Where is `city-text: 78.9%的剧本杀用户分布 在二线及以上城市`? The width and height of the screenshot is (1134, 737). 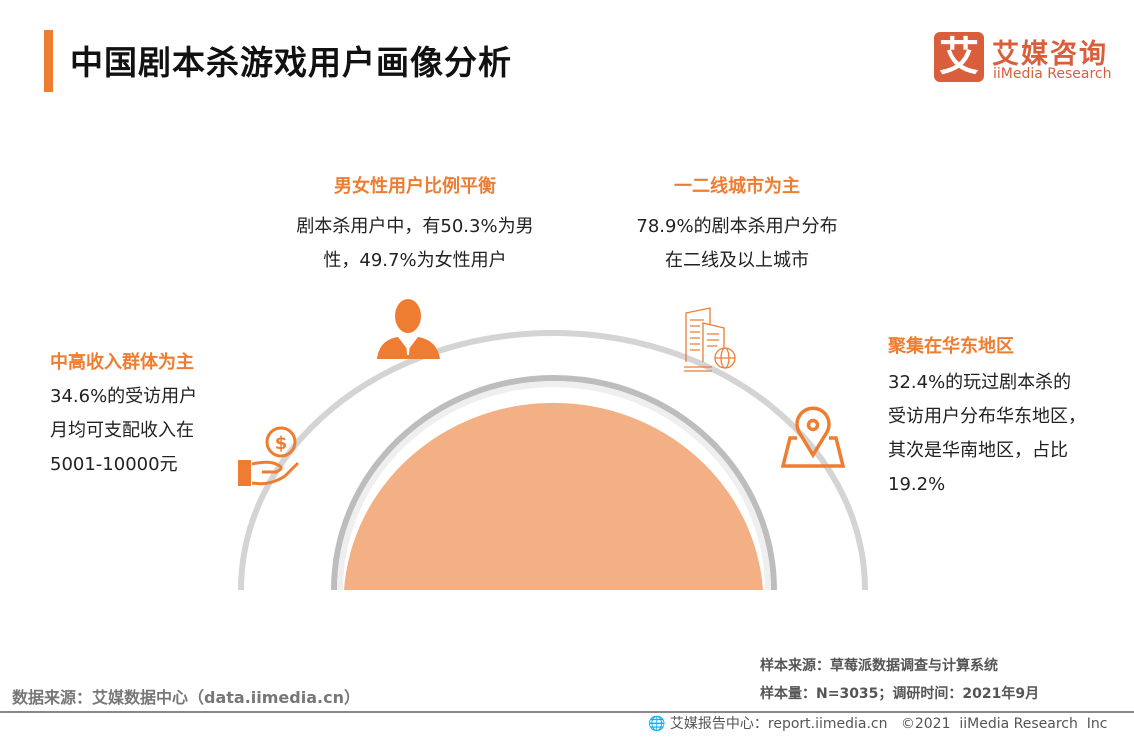
city-text: 78.9%的剧本杀用户分布 在二线及以上城市 is located at coordinates (737, 244).